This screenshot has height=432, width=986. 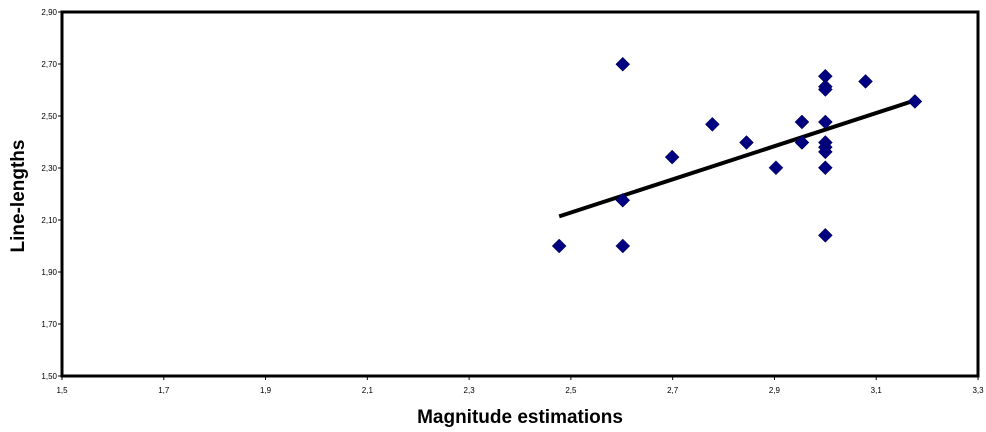 I want to click on y-tick-label: 2,30, so click(x=49, y=168).